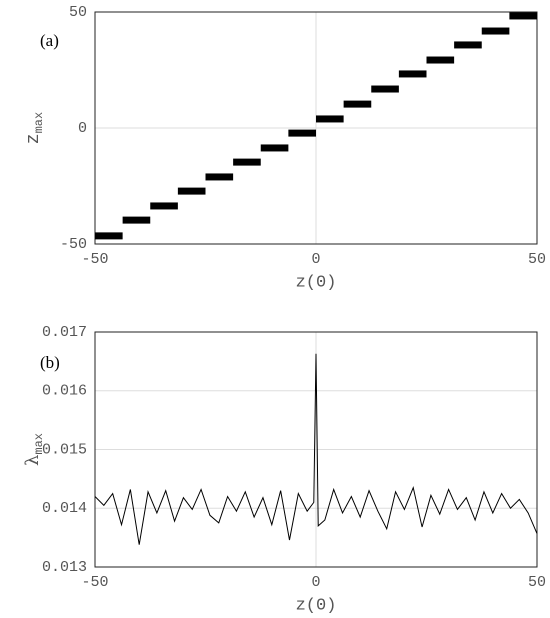  Describe the element at coordinates (32, 460) in the screenshot. I see `y-axis-label-main: λ` at that location.